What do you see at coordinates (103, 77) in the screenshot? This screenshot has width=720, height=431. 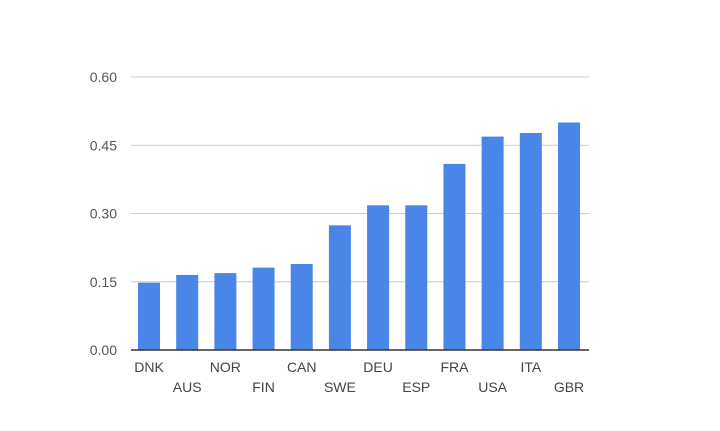 I see `y-tick-label: 0.60` at bounding box center [103, 77].